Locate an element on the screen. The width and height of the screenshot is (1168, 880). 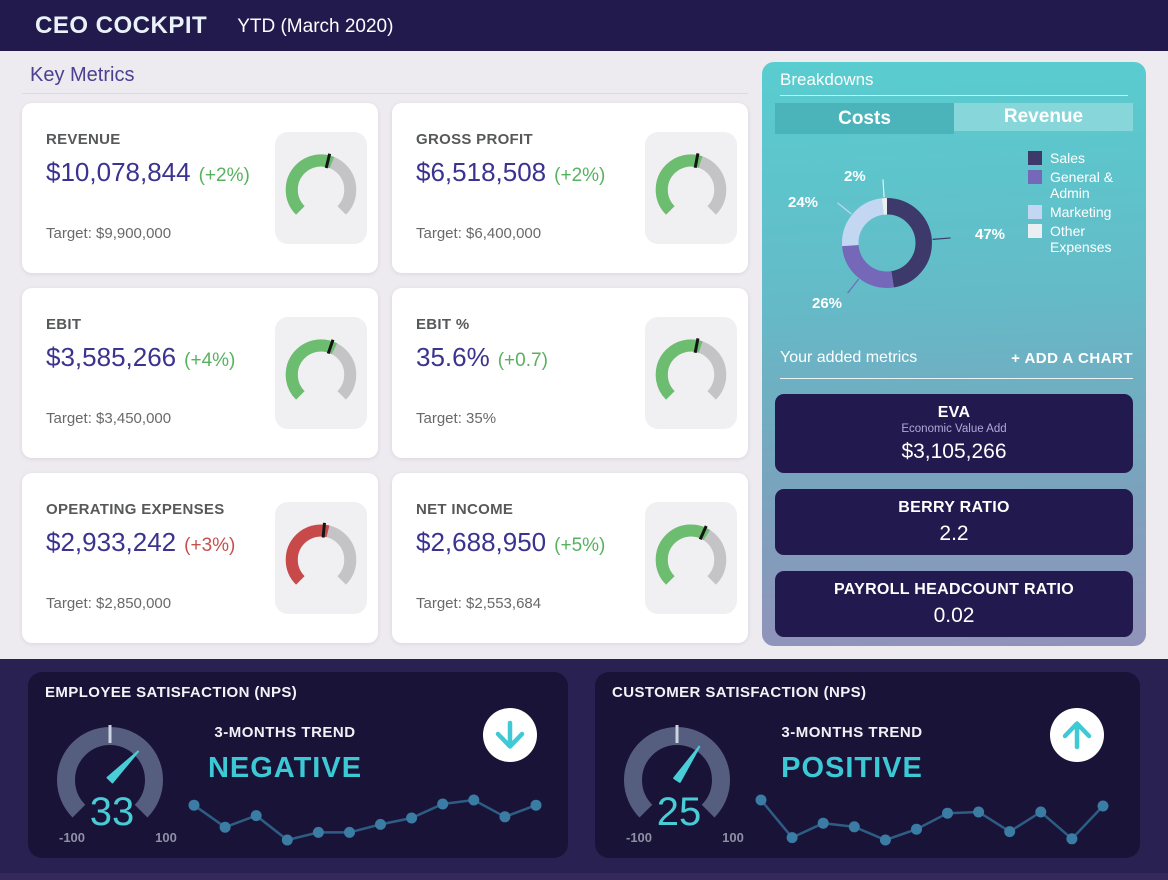
metric-value-row: $10,078,844 (+2%) is located at coordinates (148, 172).